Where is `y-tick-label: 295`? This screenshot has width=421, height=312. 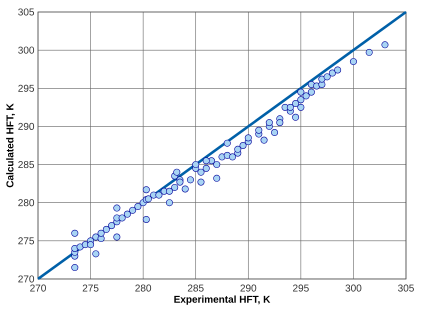
y-tick-label: 295 is located at coordinates (26, 88).